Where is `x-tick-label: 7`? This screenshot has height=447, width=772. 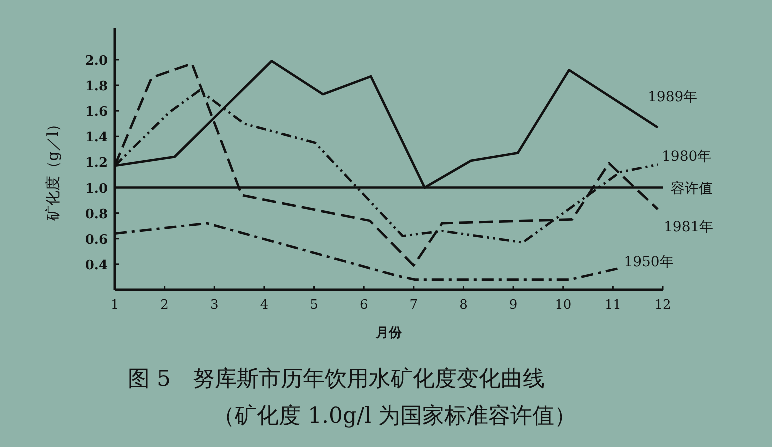 x-tick-label: 7 is located at coordinates (414, 305).